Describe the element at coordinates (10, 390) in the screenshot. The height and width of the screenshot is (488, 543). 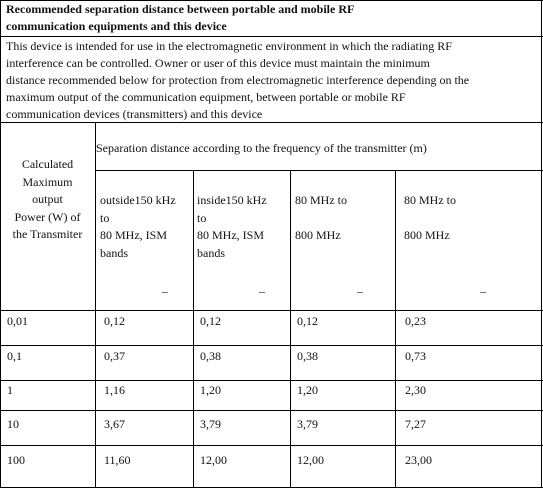
I see `power-cell: 1` at that location.